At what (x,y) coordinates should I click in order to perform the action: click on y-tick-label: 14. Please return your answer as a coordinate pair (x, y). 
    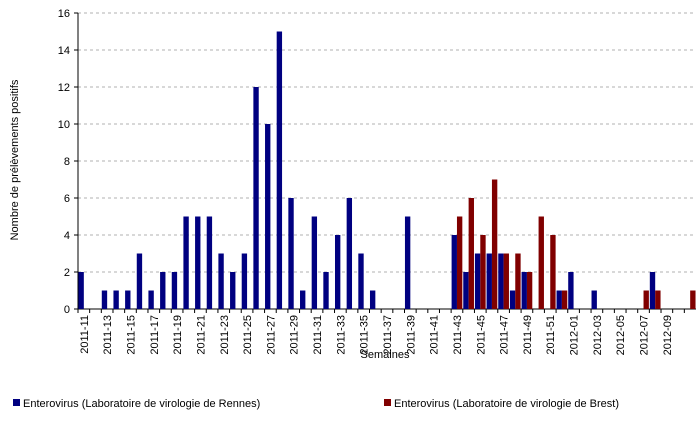
    Looking at the image, I should click on (64, 51).